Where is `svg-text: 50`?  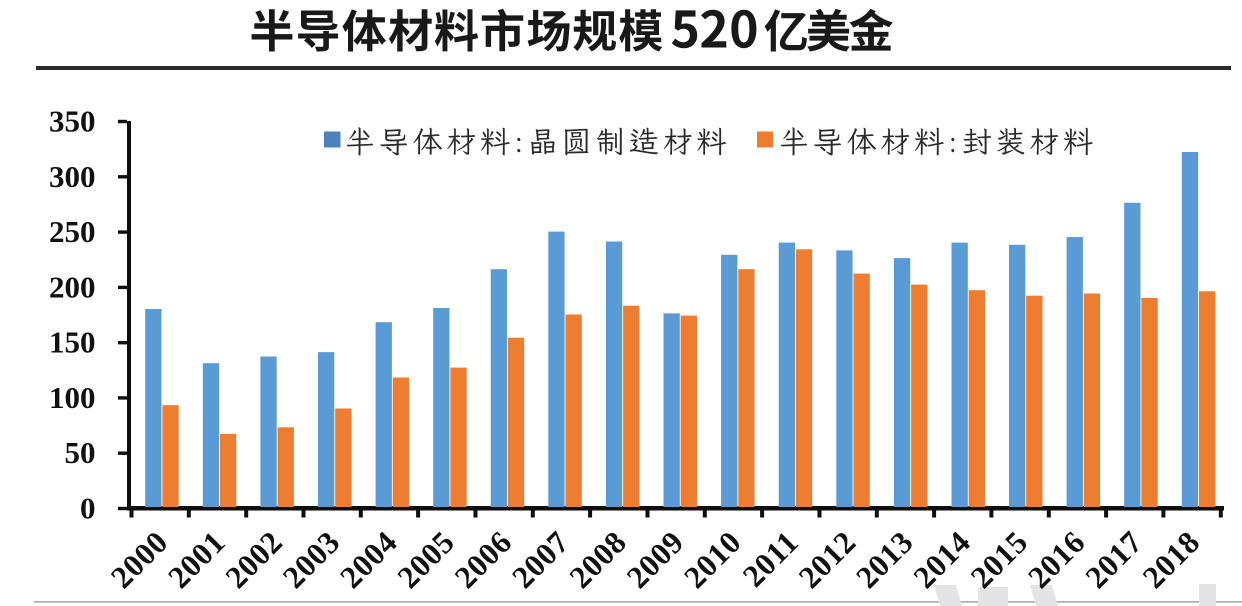 svg-text: 50 is located at coordinates (80, 452).